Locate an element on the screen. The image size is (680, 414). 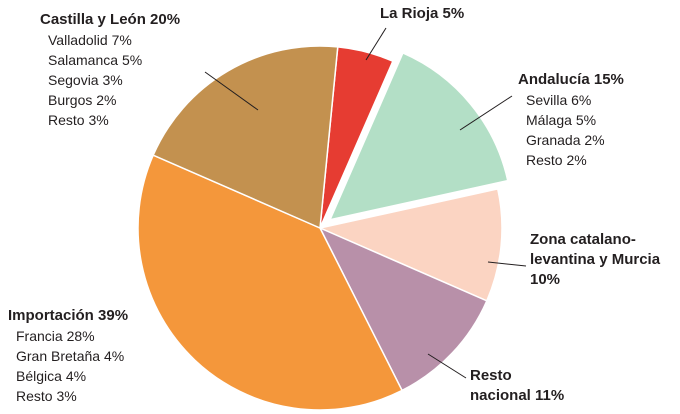
slice-title: Importación 39% is located at coordinates (68, 316).